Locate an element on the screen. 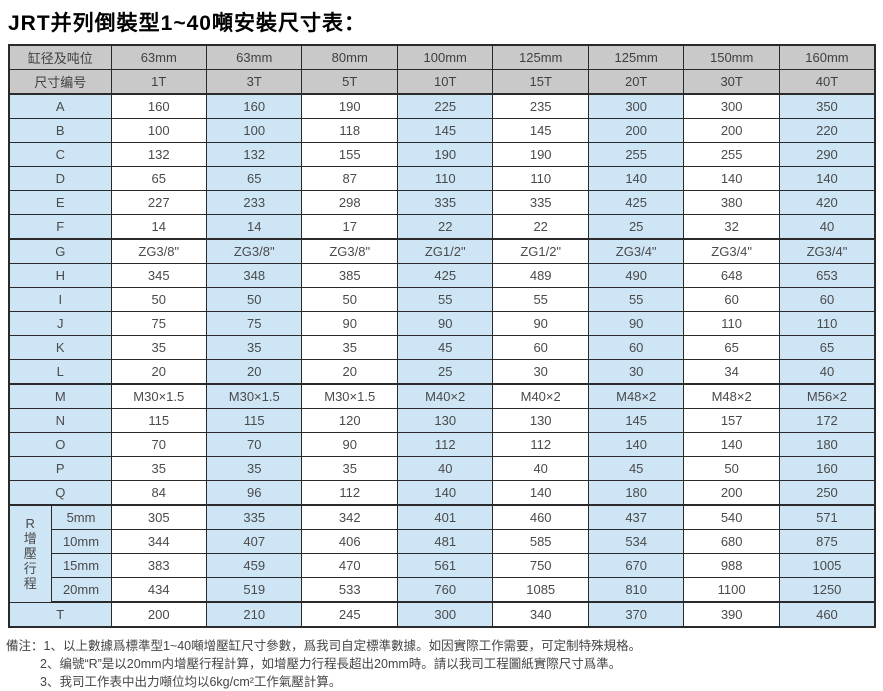 Image resolution: width=883 pixels, height=691 pixels. table-row: N 115 115 120 130 130 145 157 172 is located at coordinates (442, 420).